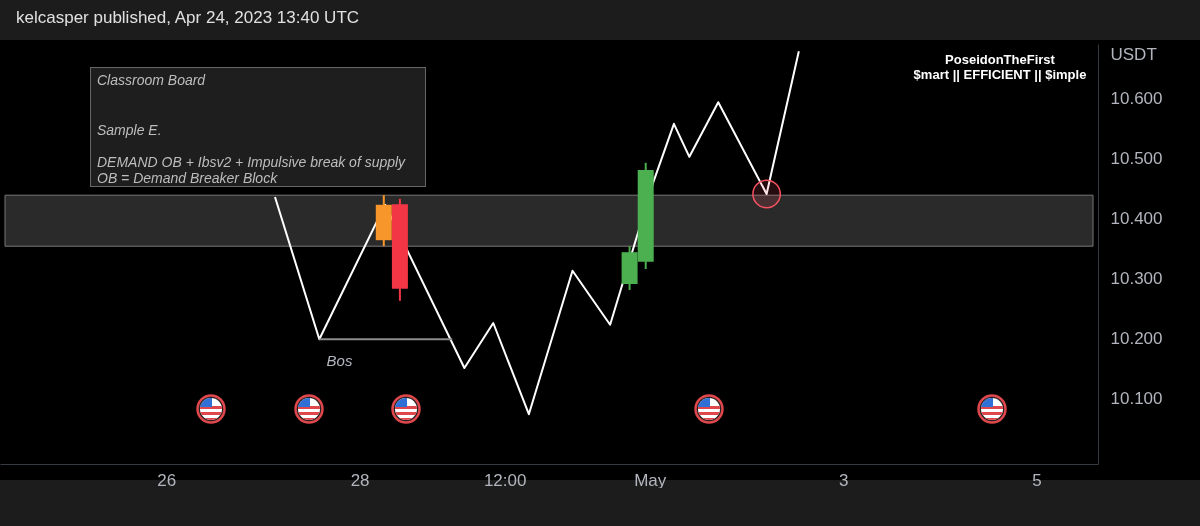 This screenshot has height=526, width=1200. Describe the element at coordinates (1136, 338) in the screenshot. I see `y-tick-label: 10.200` at that location.